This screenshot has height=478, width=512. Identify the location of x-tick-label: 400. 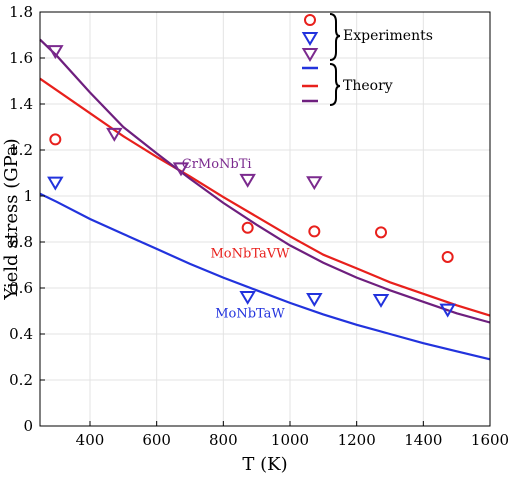
(90, 440).